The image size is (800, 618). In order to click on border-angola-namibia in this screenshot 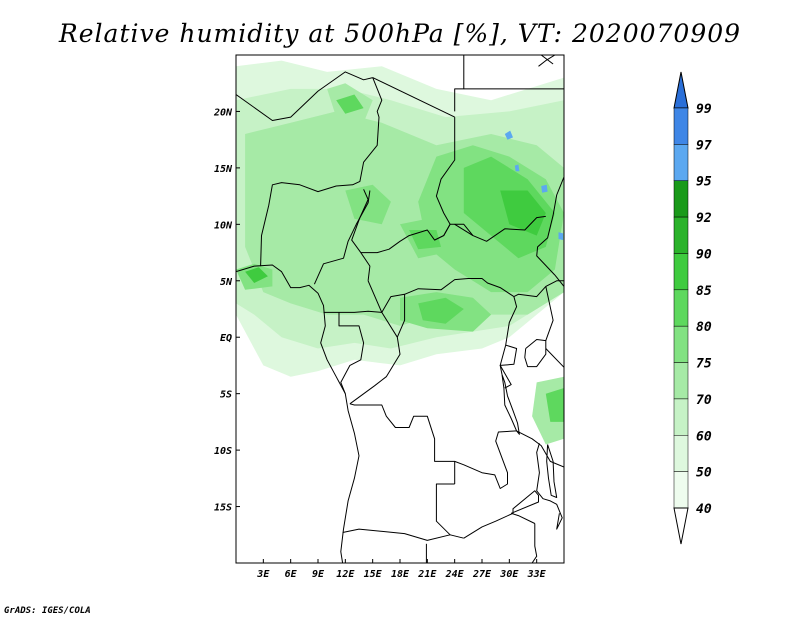, I will do `click(403, 534)`.